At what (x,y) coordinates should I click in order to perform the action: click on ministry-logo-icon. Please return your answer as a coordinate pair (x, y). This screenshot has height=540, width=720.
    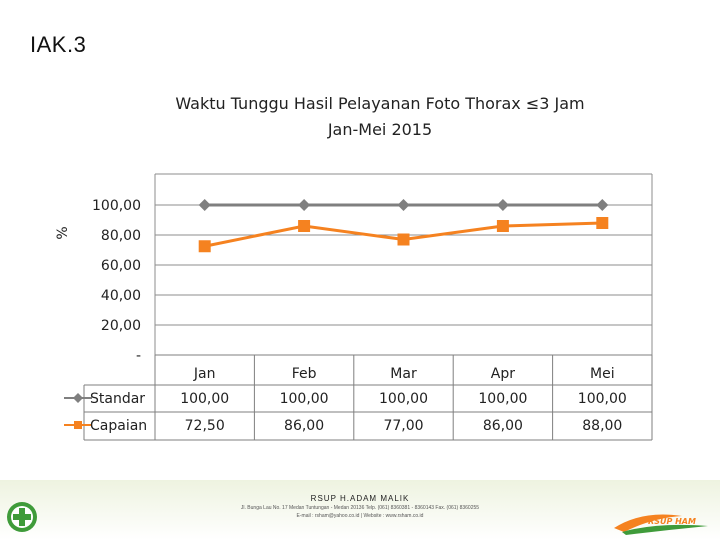
    Looking at the image, I should click on (22, 517).